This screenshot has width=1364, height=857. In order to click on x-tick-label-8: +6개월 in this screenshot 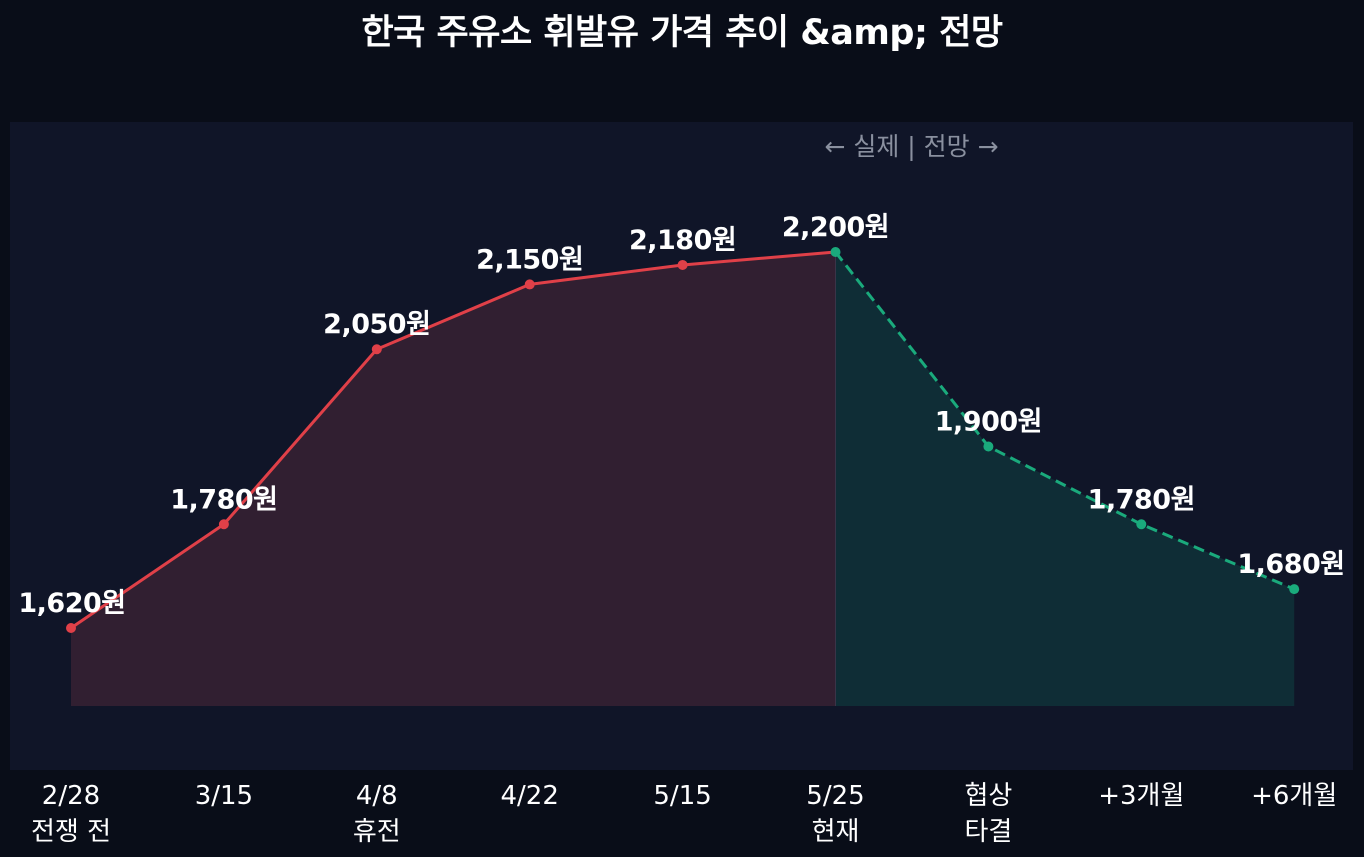, I will do `click(1294, 796)`.